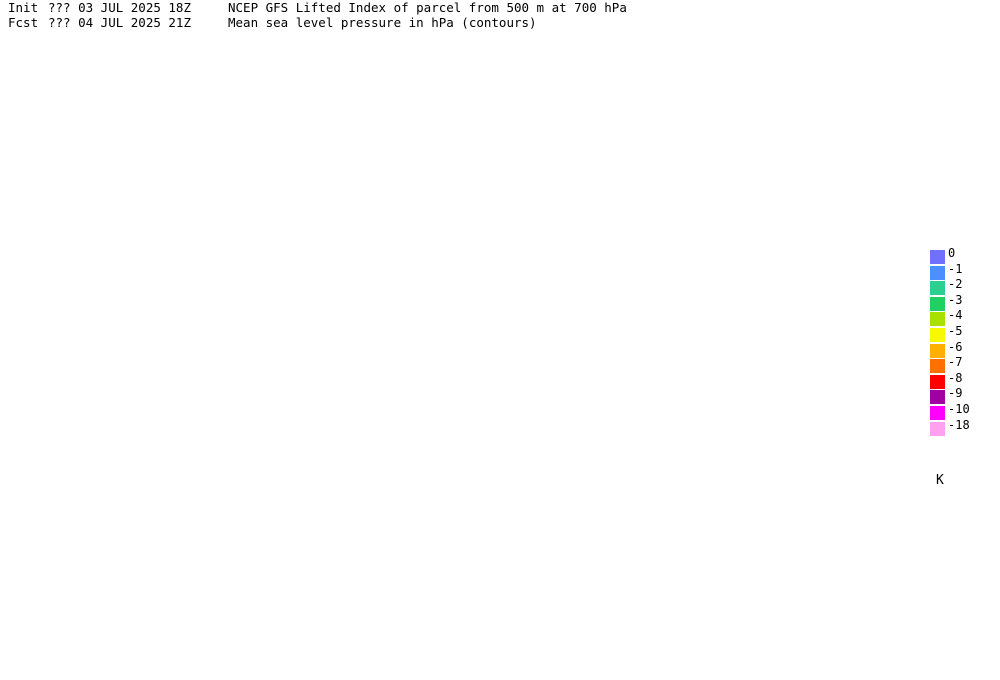  I want to click on init-time: ??? 03 JUL 2025 18Z, so click(119, 7).